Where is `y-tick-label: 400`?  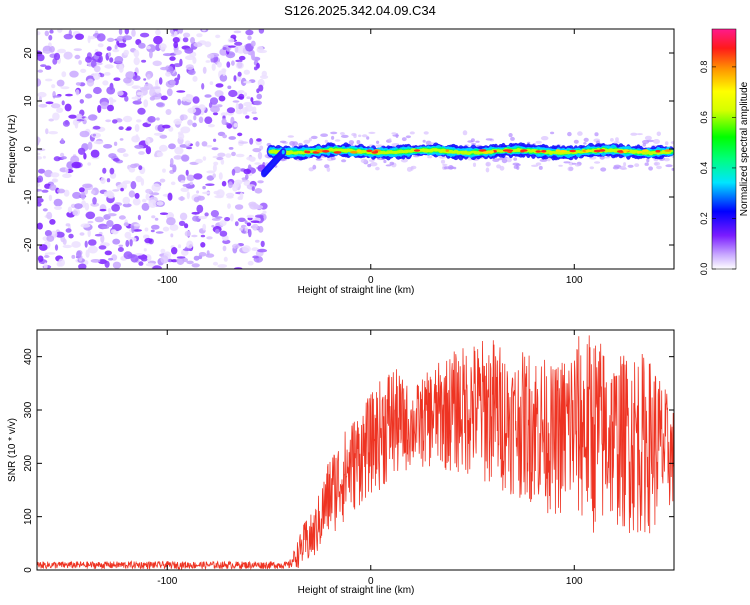
y-tick-label: 400 is located at coordinates (28, 356).